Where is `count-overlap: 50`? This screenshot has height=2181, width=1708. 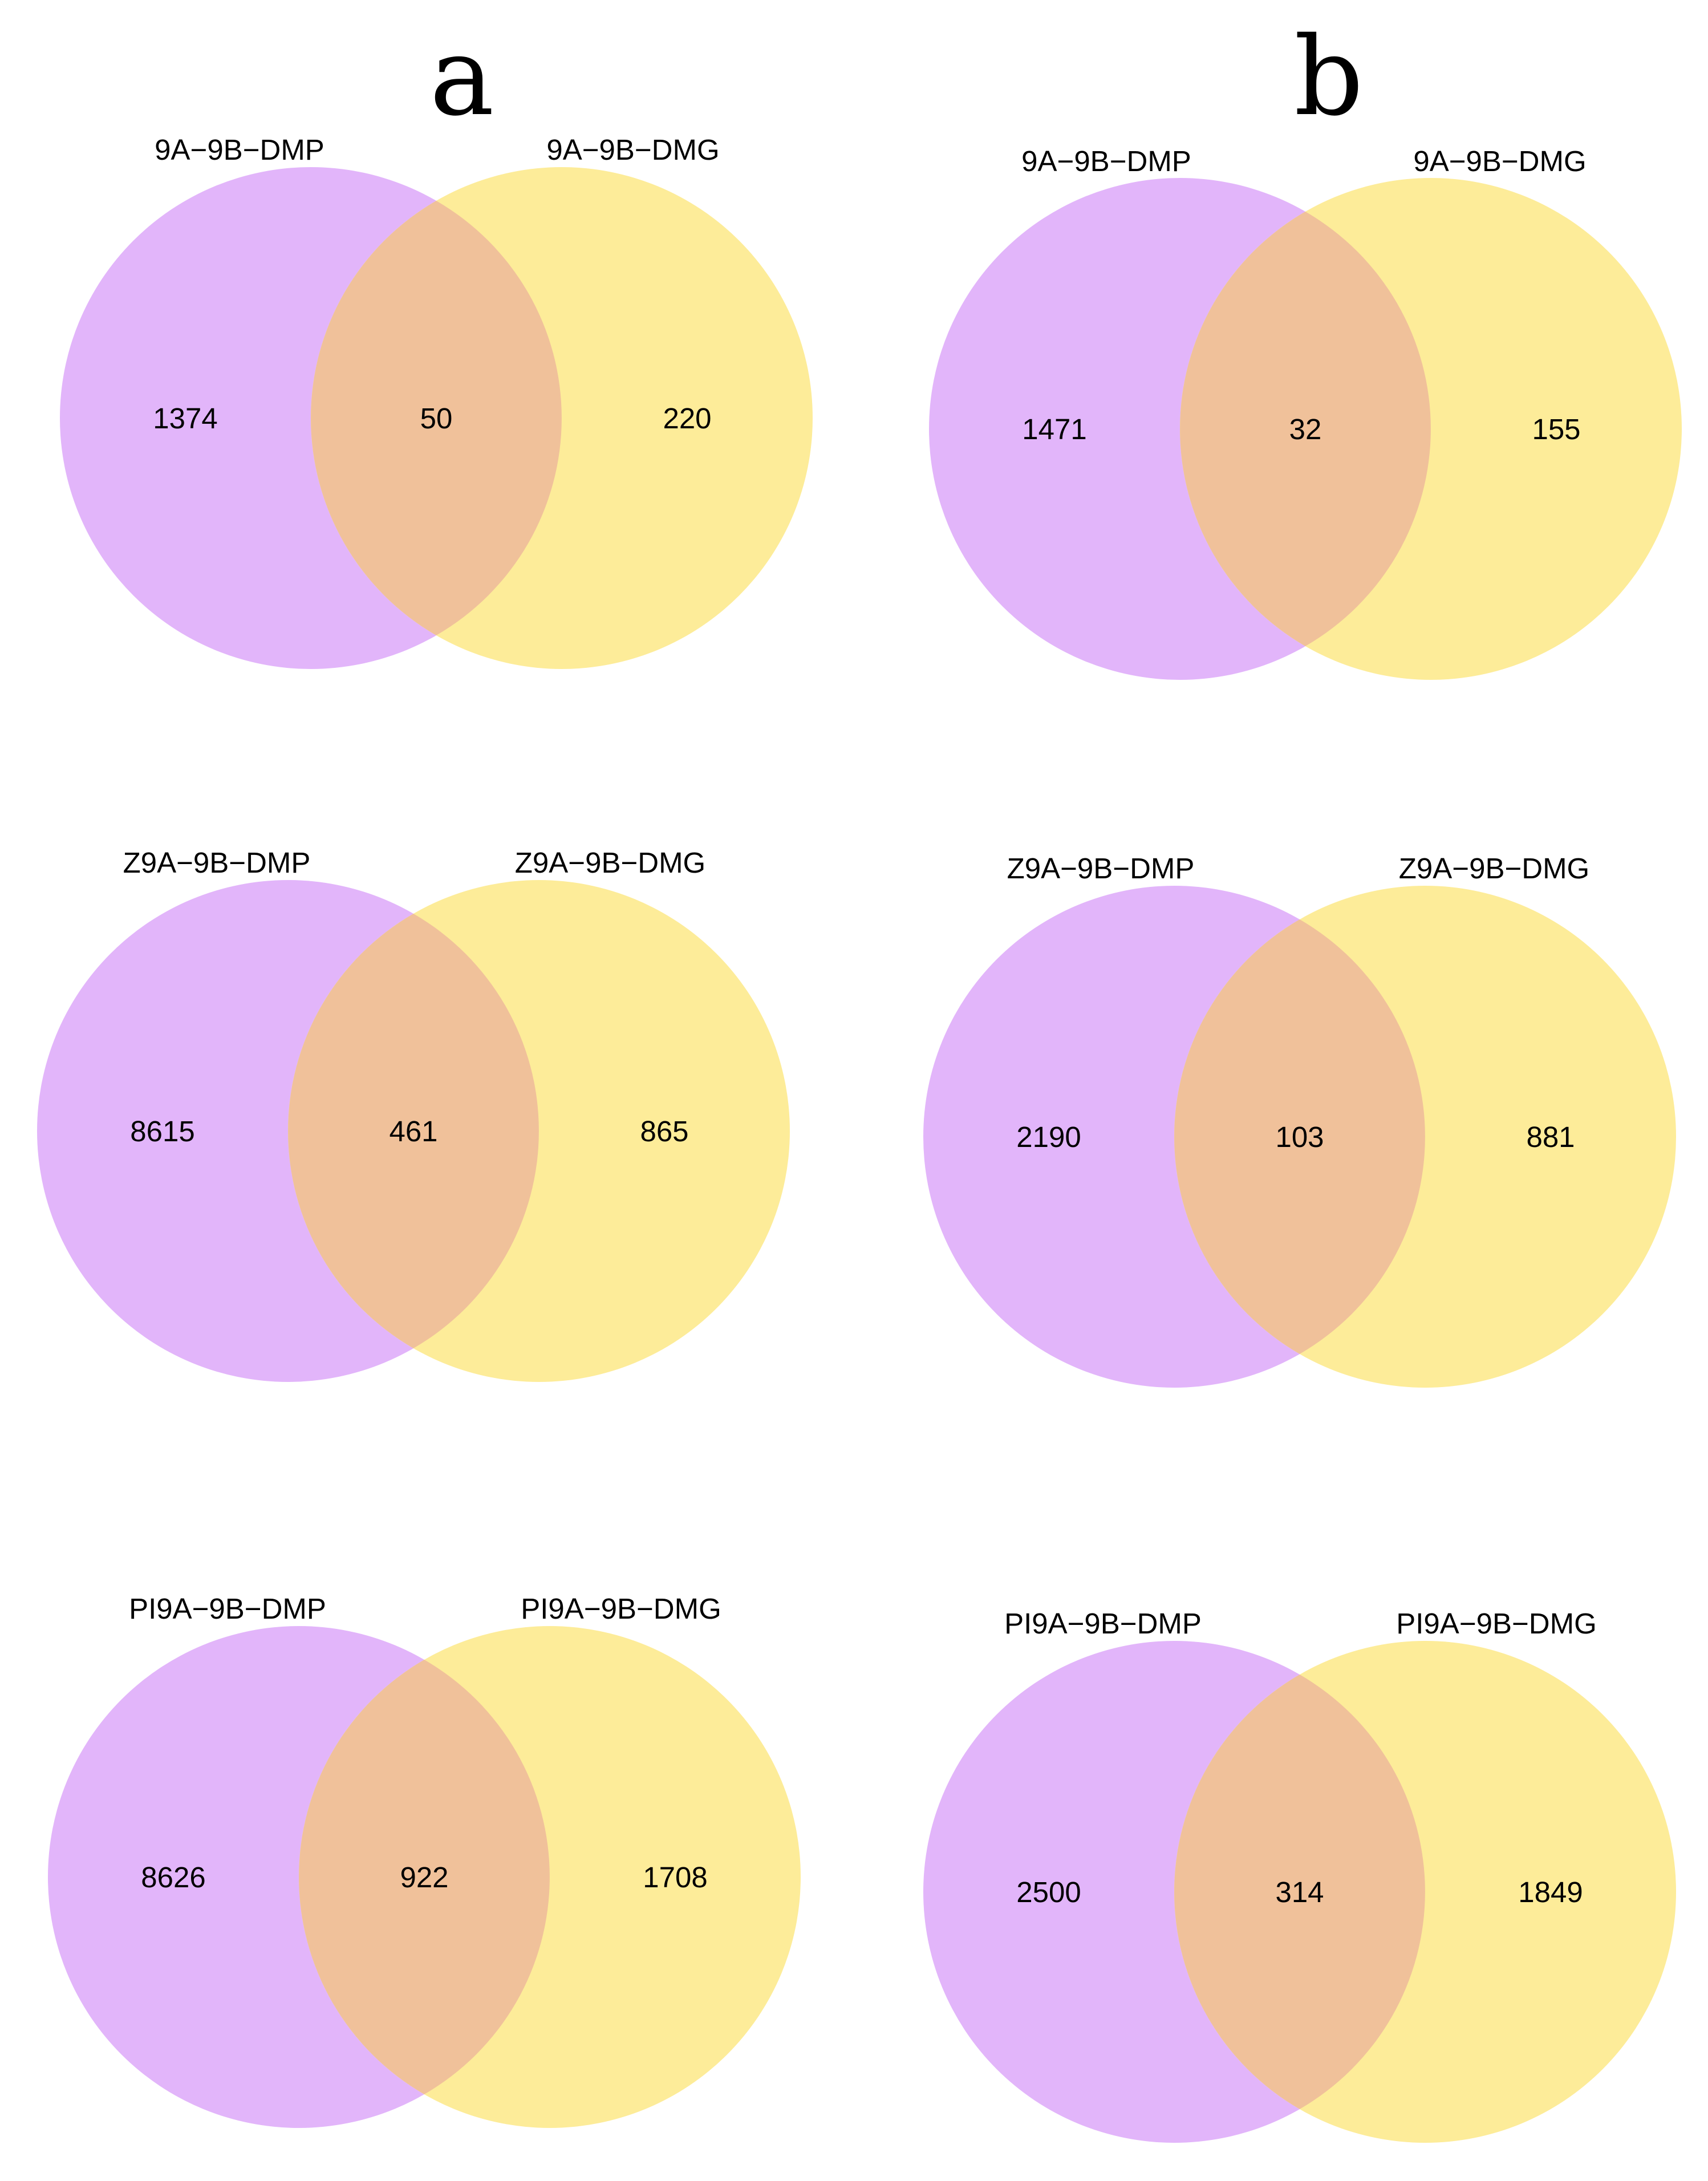 count-overlap: 50 is located at coordinates (436, 418).